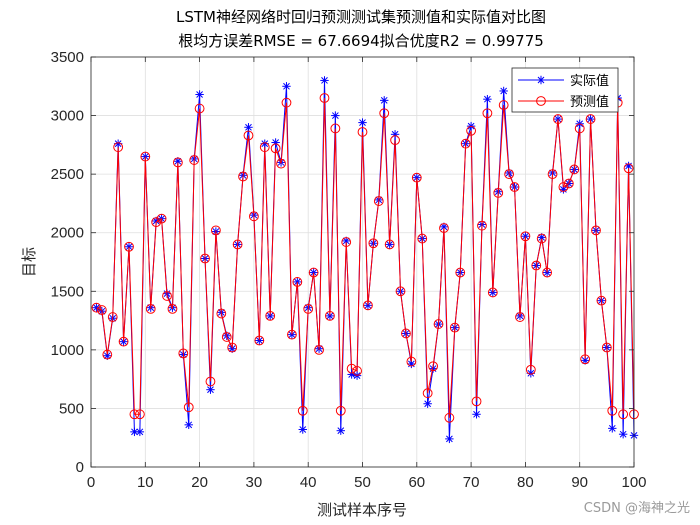 The width and height of the screenshot is (700, 525). I want to click on x-axis-label: 测试样本序号, so click(362, 510).